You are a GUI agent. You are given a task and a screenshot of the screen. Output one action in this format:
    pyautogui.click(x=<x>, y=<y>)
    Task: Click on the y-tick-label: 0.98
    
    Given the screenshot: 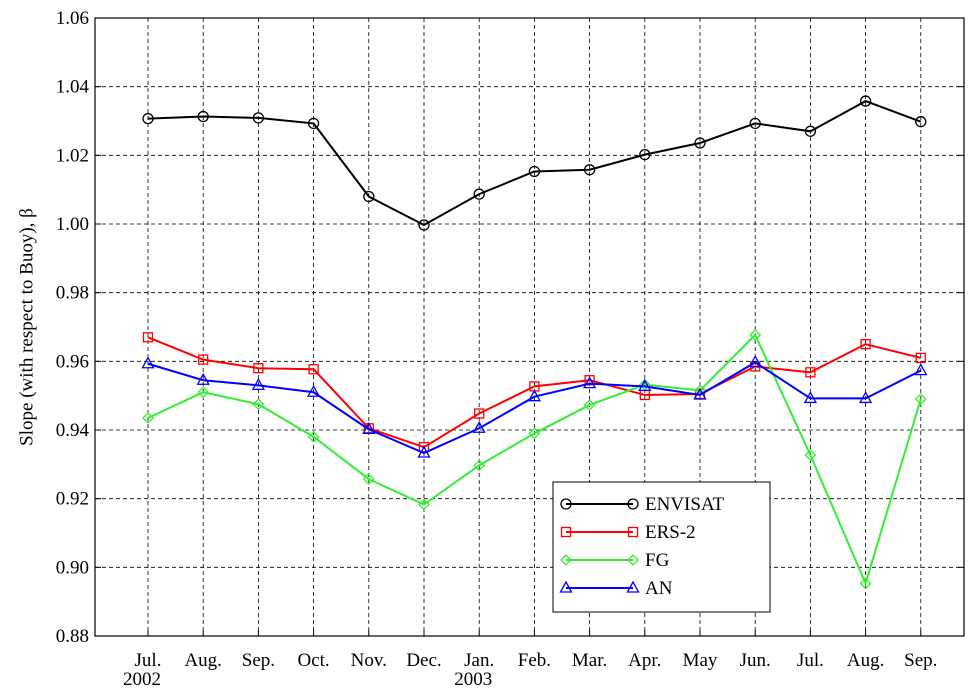 What is the action you would take?
    pyautogui.click(x=72, y=293)
    